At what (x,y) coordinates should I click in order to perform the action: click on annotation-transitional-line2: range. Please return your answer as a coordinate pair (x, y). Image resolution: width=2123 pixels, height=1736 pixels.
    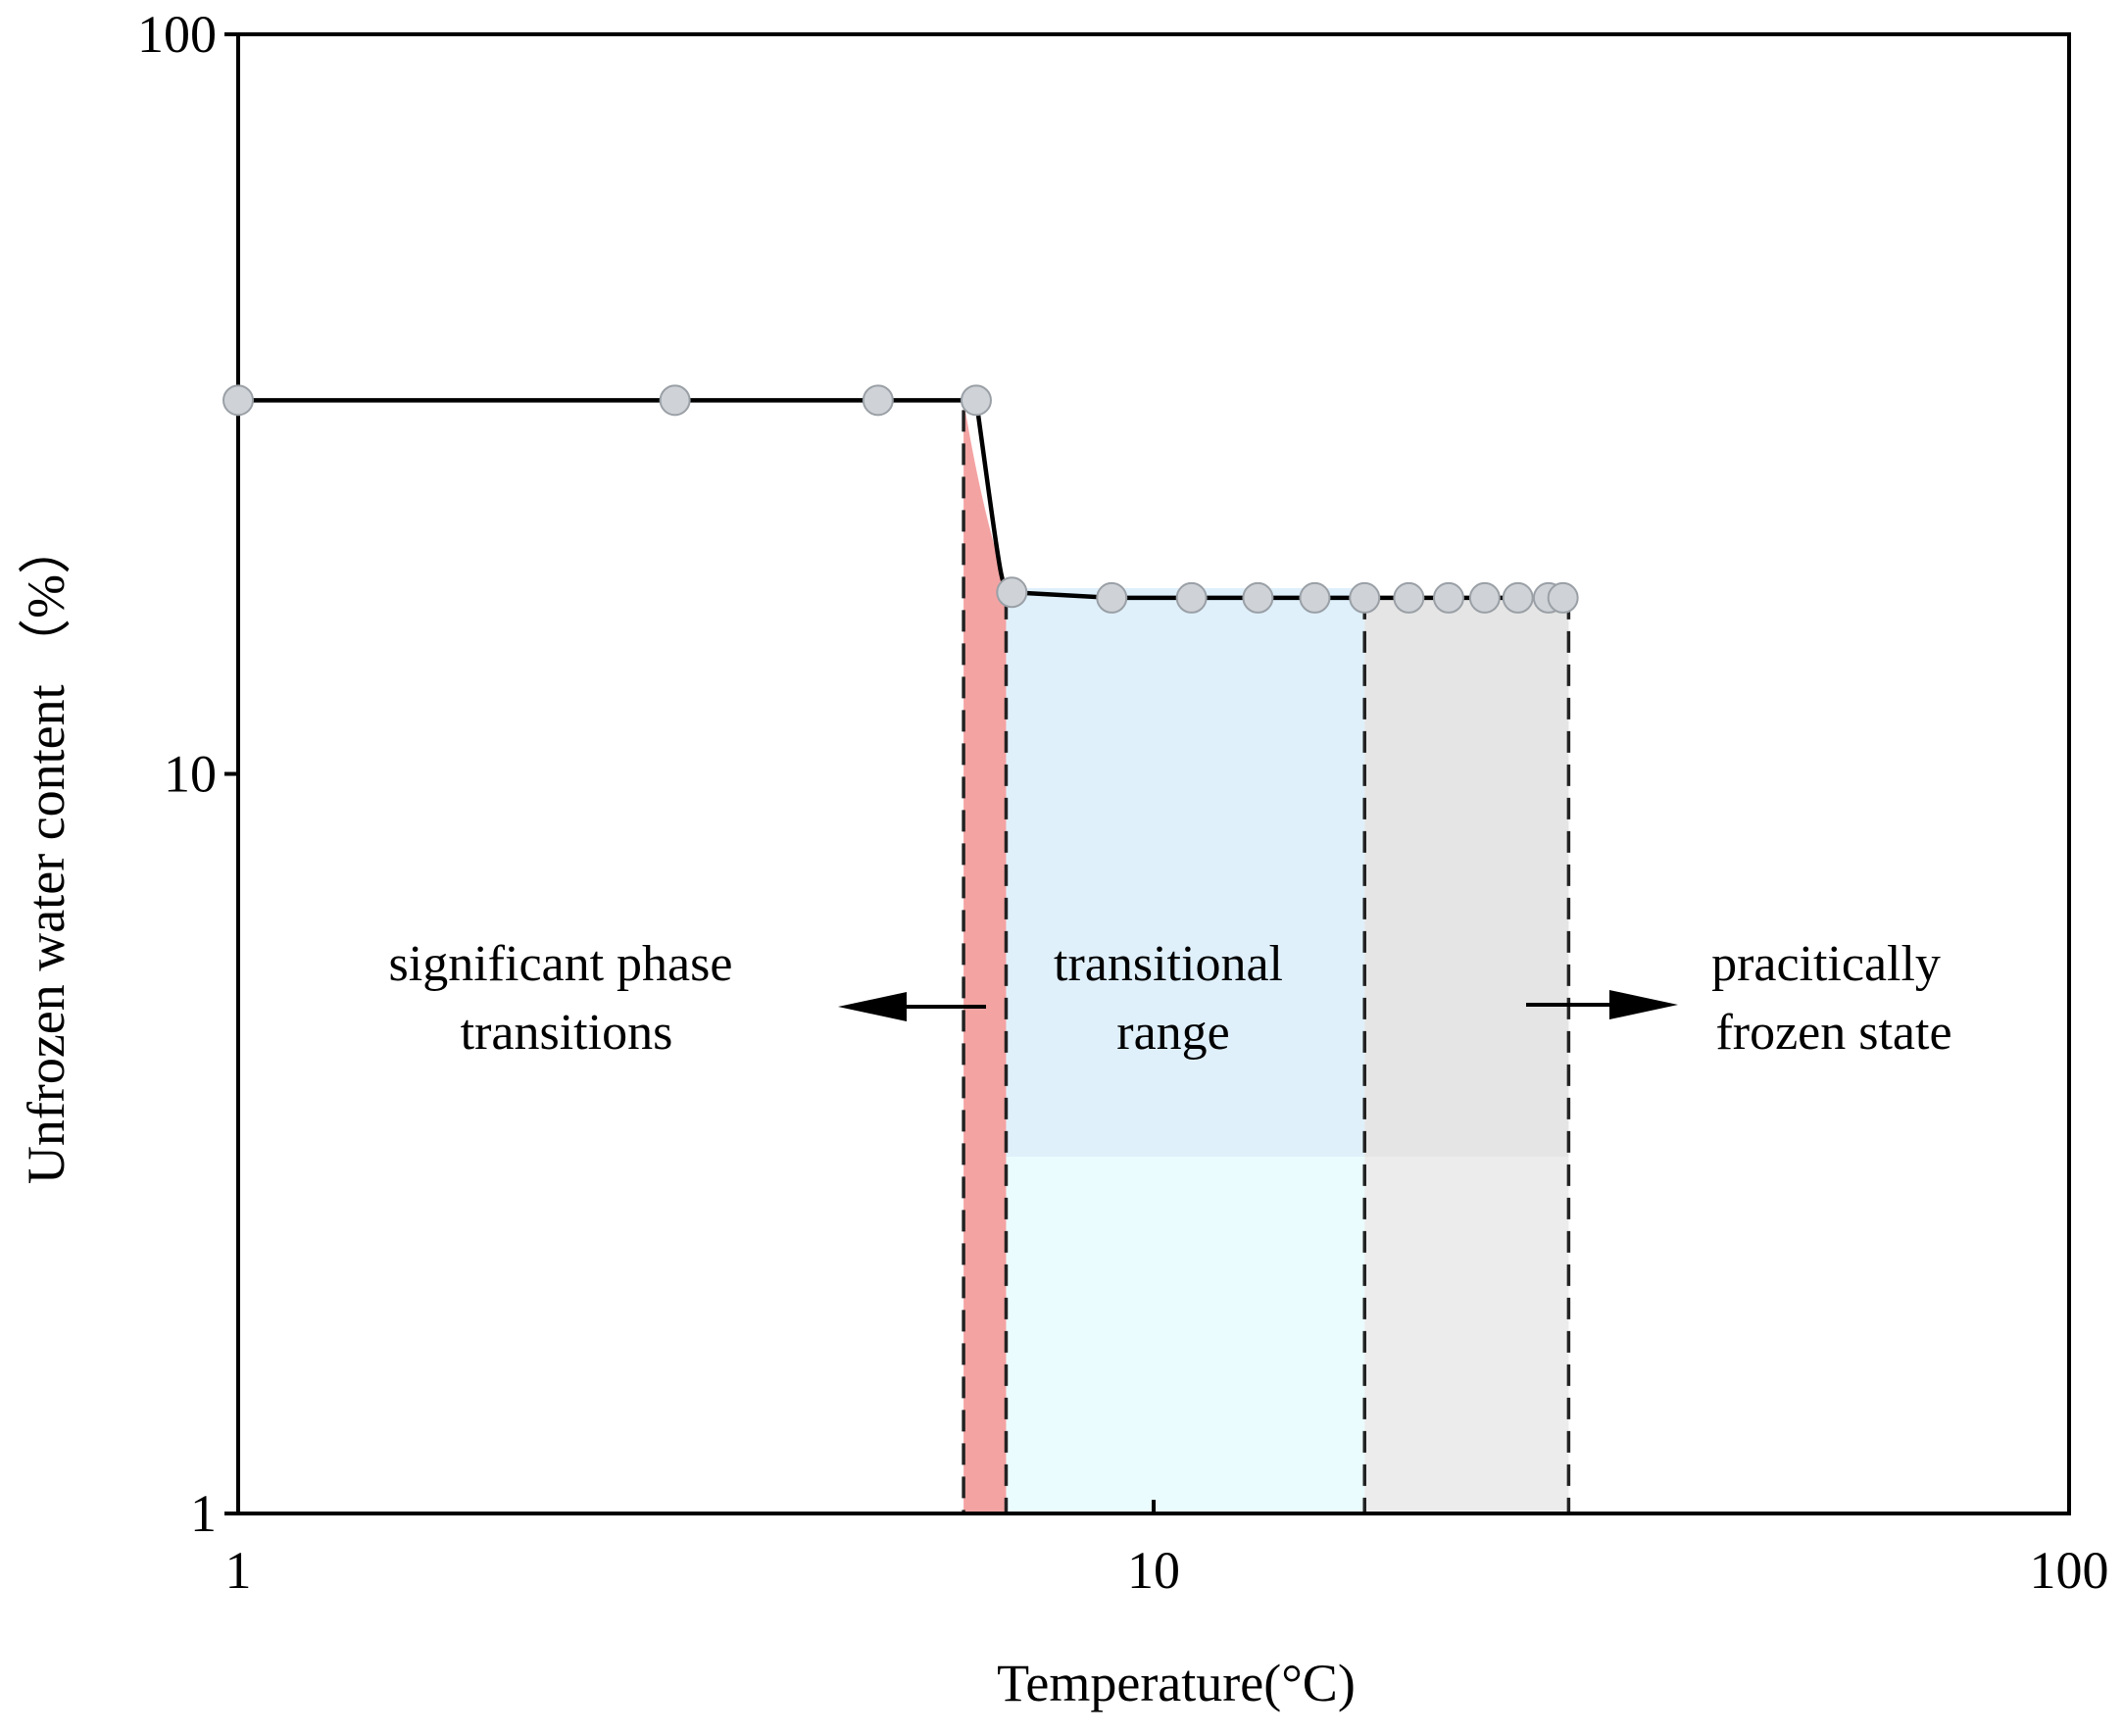
    Looking at the image, I should click on (1172, 1033).